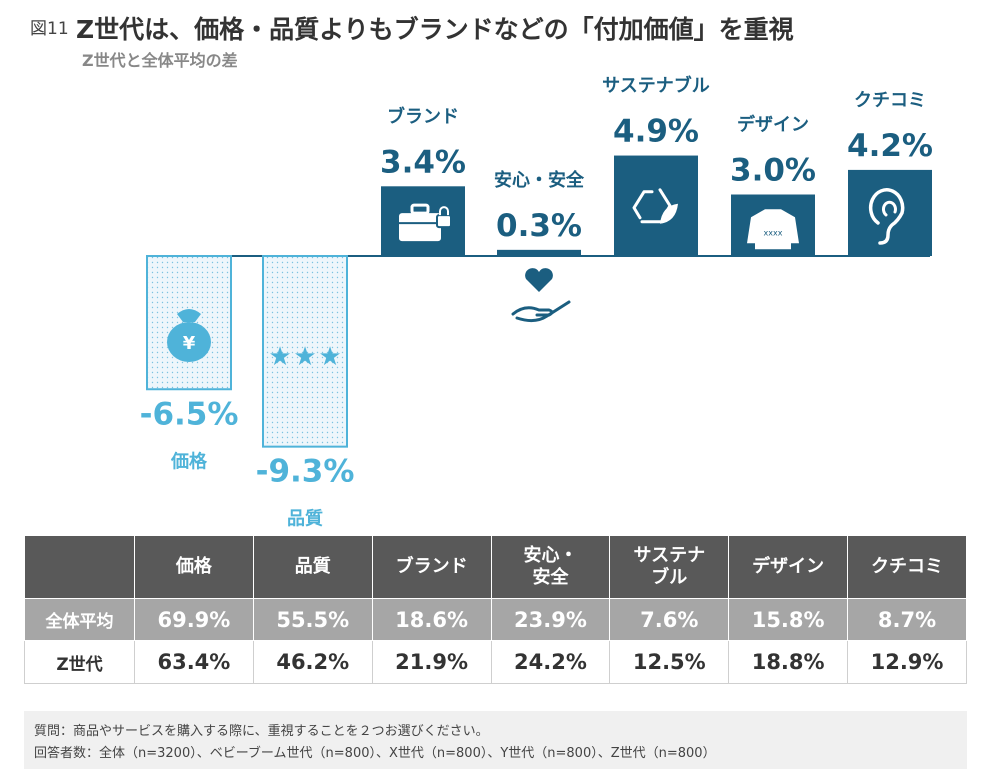  Describe the element at coordinates (305, 519) in the screenshot. I see `category-label-quality: 品質` at that location.